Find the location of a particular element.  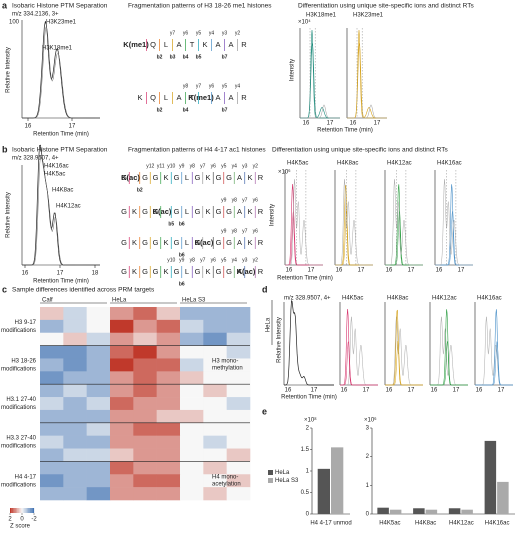

residue: K(me1) is located at coordinates (201, 97).